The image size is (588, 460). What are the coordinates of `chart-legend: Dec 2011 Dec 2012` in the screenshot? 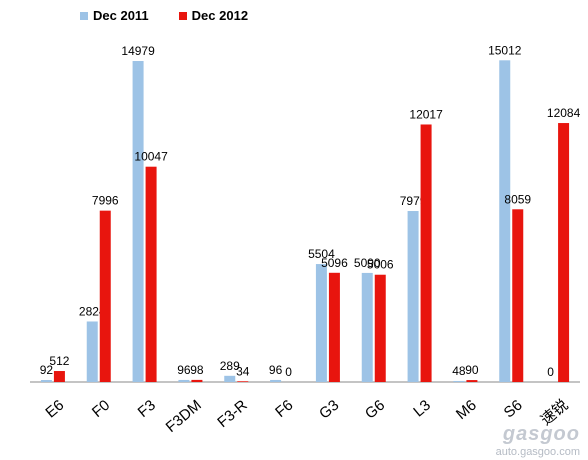 It's located at (179, 15).